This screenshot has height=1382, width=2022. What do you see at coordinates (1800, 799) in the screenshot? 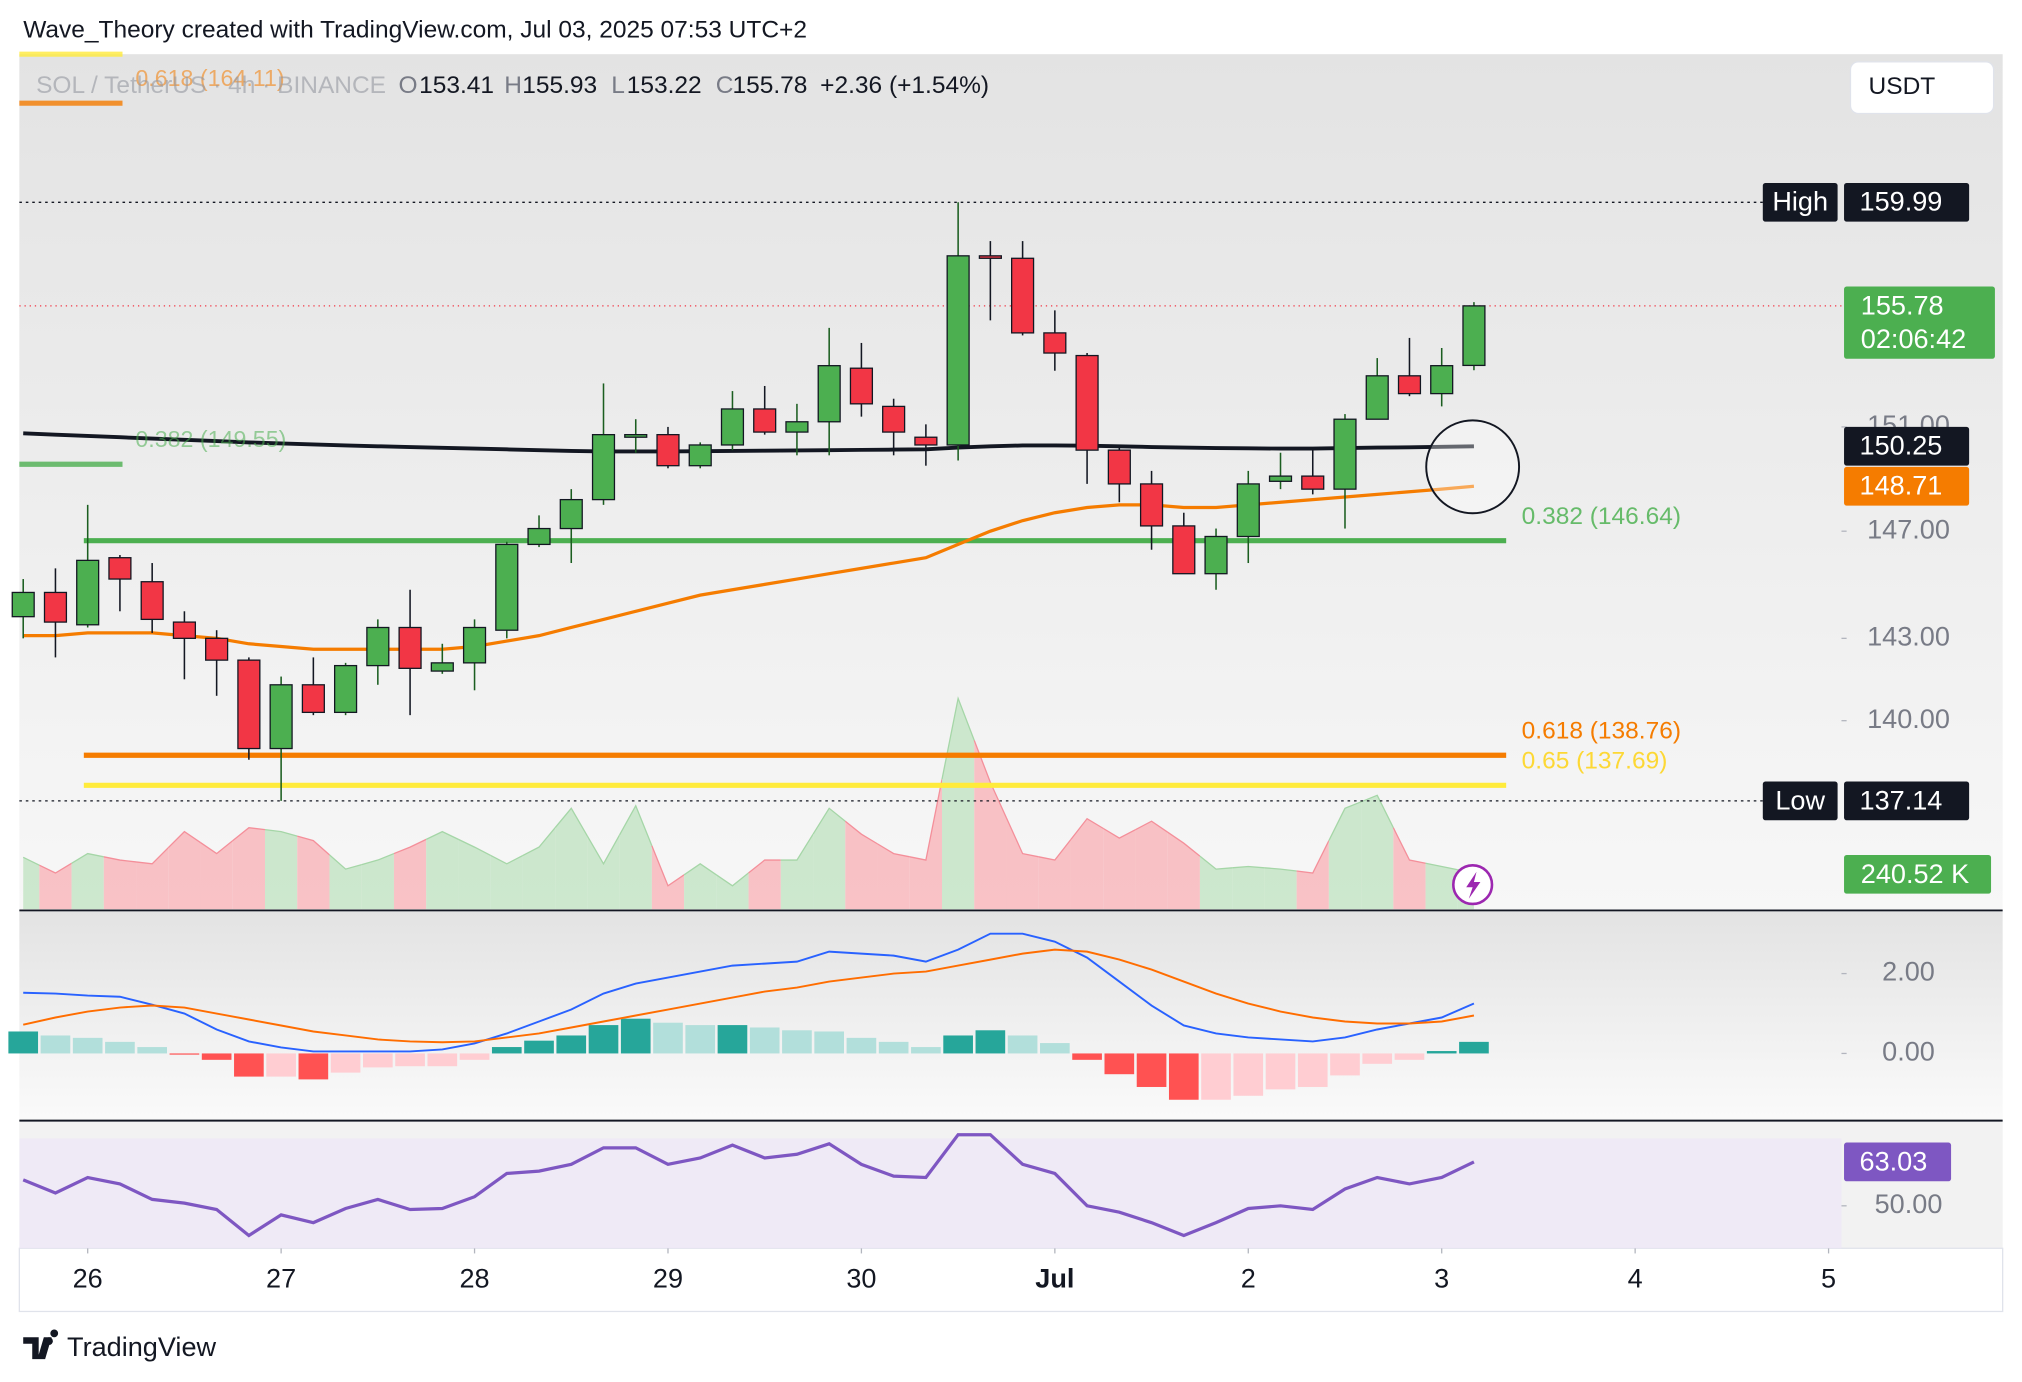
I see `low-tag: Low` at bounding box center [1800, 799].